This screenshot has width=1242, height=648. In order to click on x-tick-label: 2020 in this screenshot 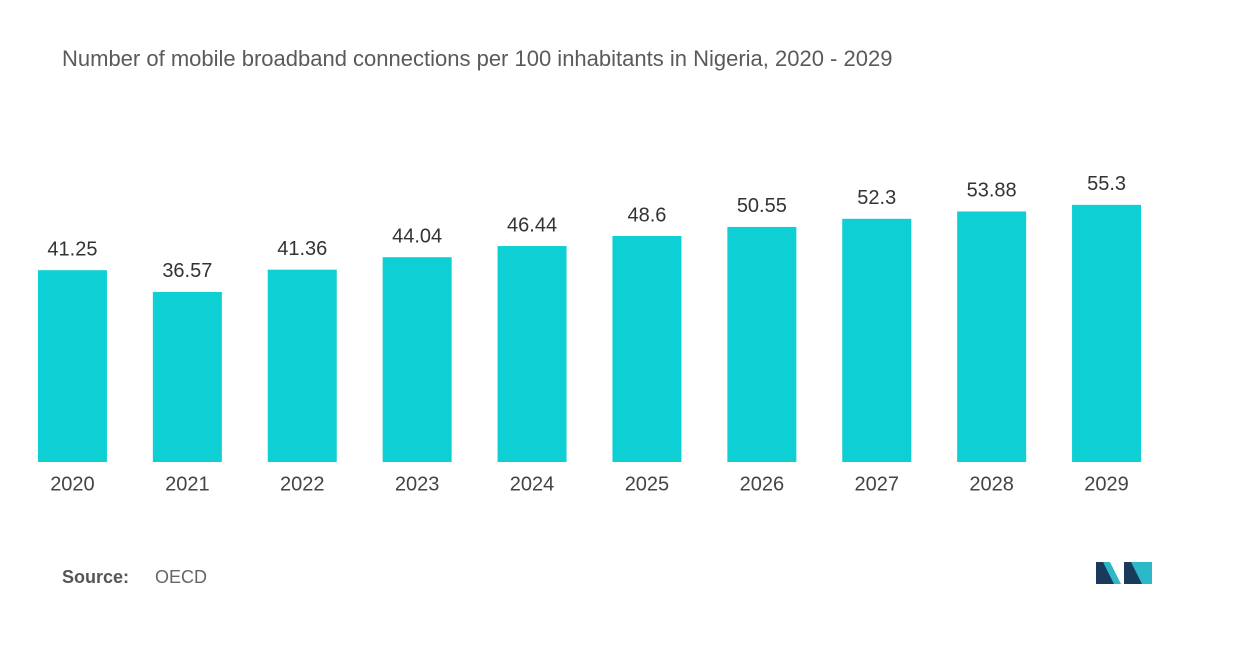, I will do `click(72, 484)`.